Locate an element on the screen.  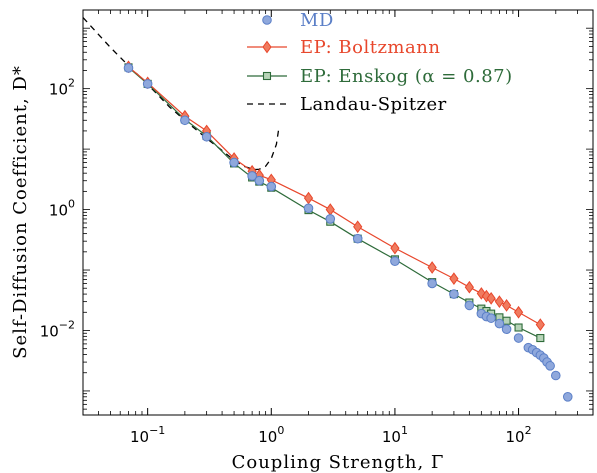
legend-label: EP: Enskog (α = 0.87) is located at coordinates (406, 76).